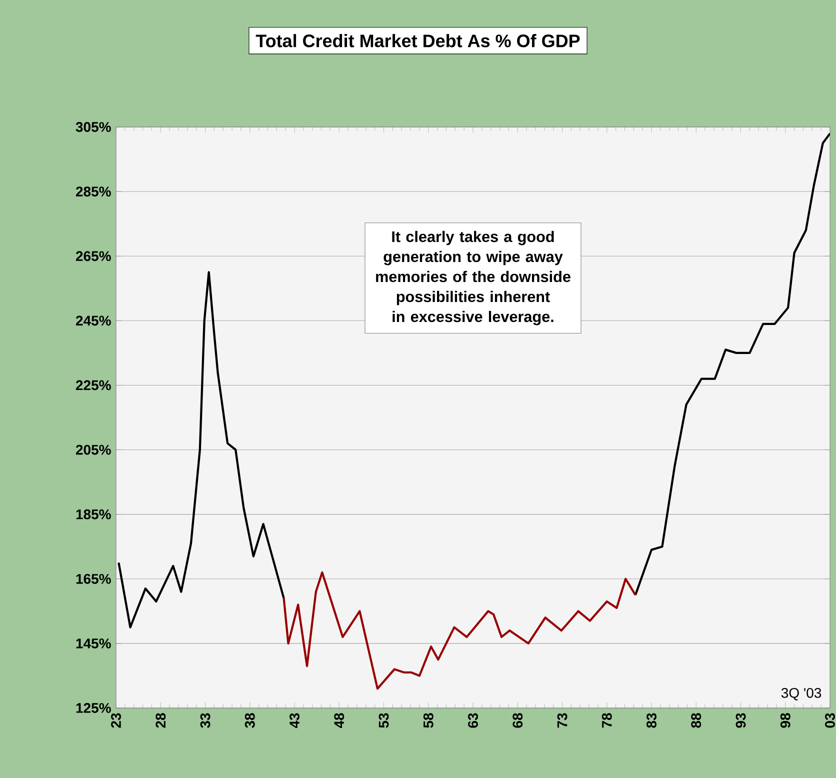 Image resolution: width=836 pixels, height=778 pixels. Describe the element at coordinates (418, 41) in the screenshot. I see `chart-title: Total Credit Market Debt As % Of GDP` at that location.